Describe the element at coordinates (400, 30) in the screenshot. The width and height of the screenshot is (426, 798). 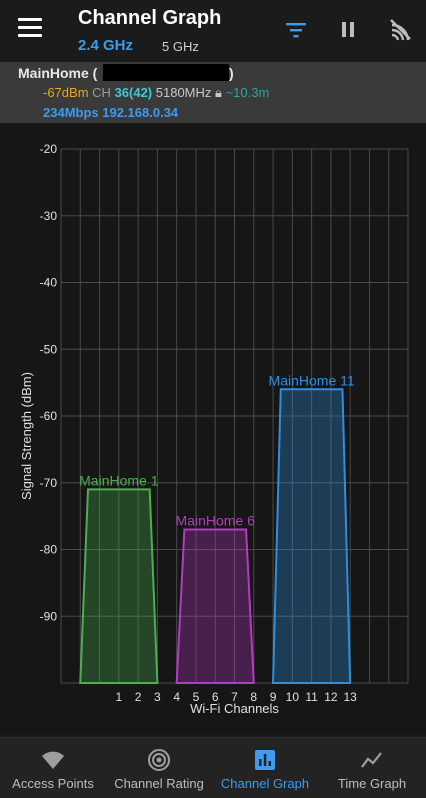
I see `wifi-off-icon` at that location.